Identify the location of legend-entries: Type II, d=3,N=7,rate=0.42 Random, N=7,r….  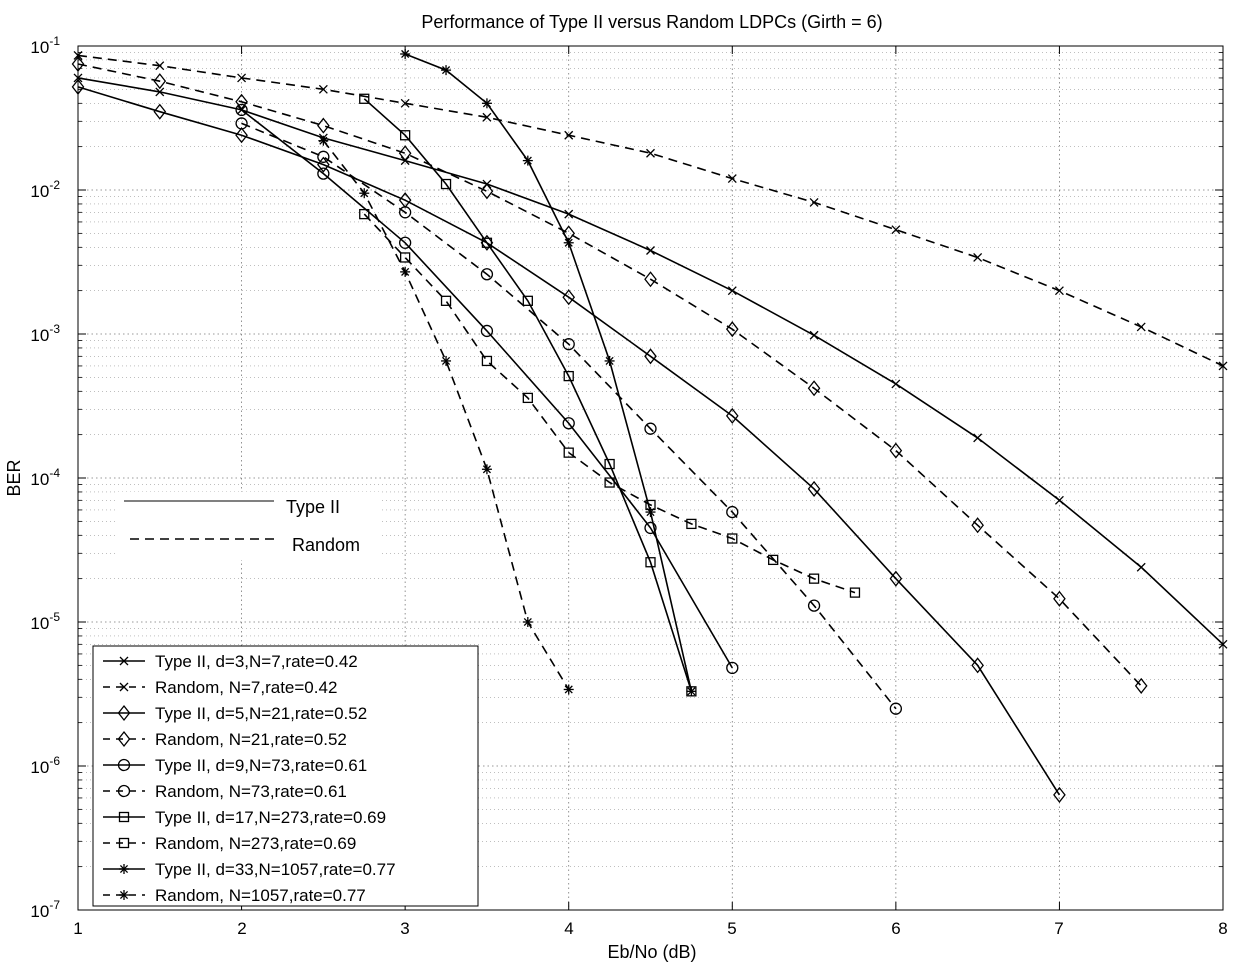
(275, 778).